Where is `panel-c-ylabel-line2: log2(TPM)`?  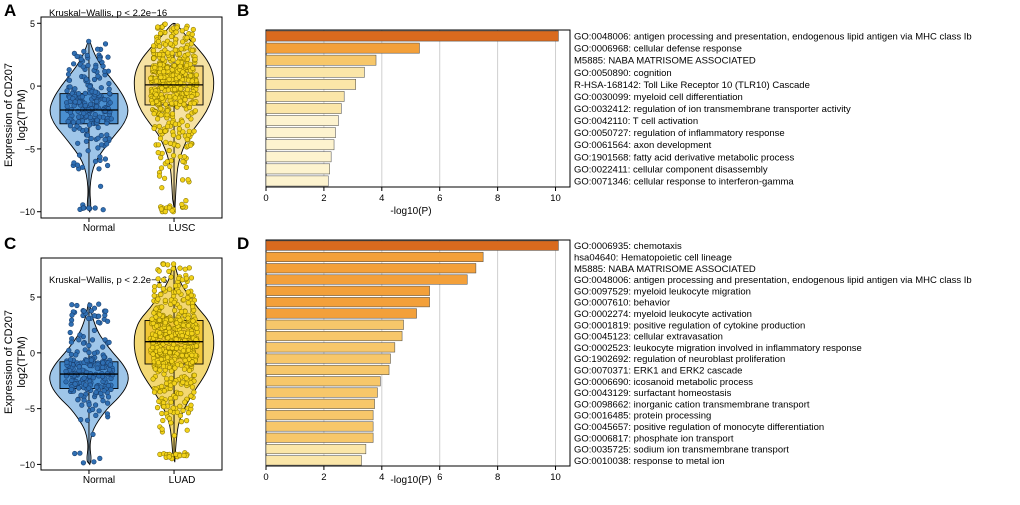
panel-c-ylabel-line2: log2(TPM) is located at coordinates (22, 361).